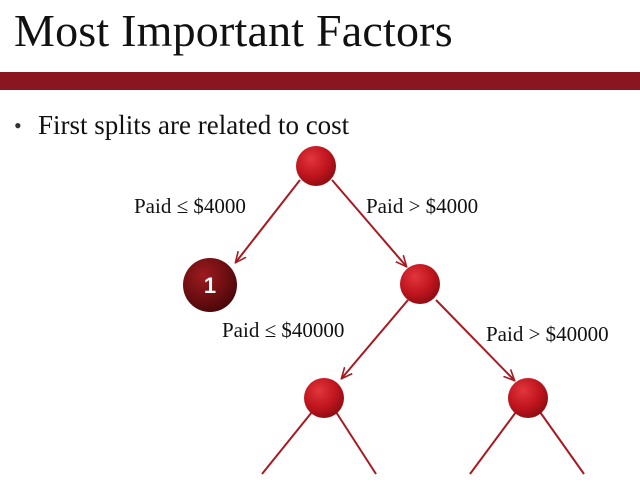 Image resolution: width=640 pixels, height=482 pixels. Describe the element at coordinates (320, 81) in the screenshot. I see `title-accent-bar` at that location.